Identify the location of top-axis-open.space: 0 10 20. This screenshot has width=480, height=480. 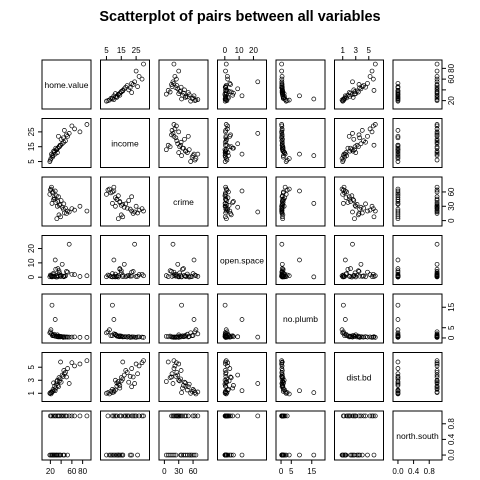
(240, 53).